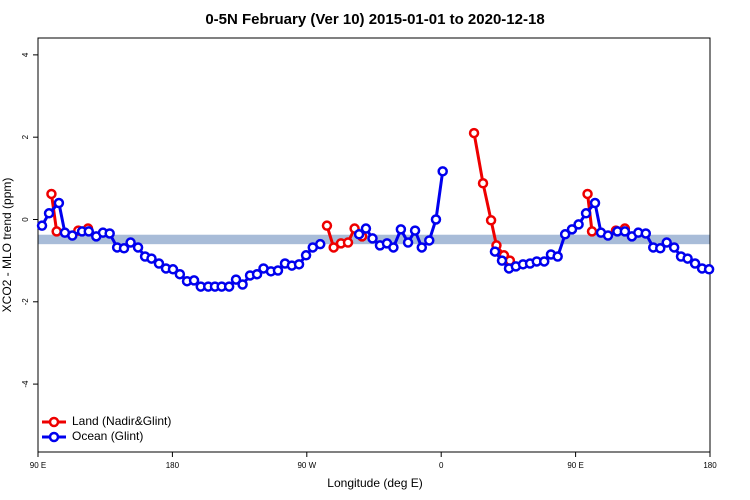  What do you see at coordinates (441, 465) in the screenshot?
I see `x-tick-label: 0` at bounding box center [441, 465].